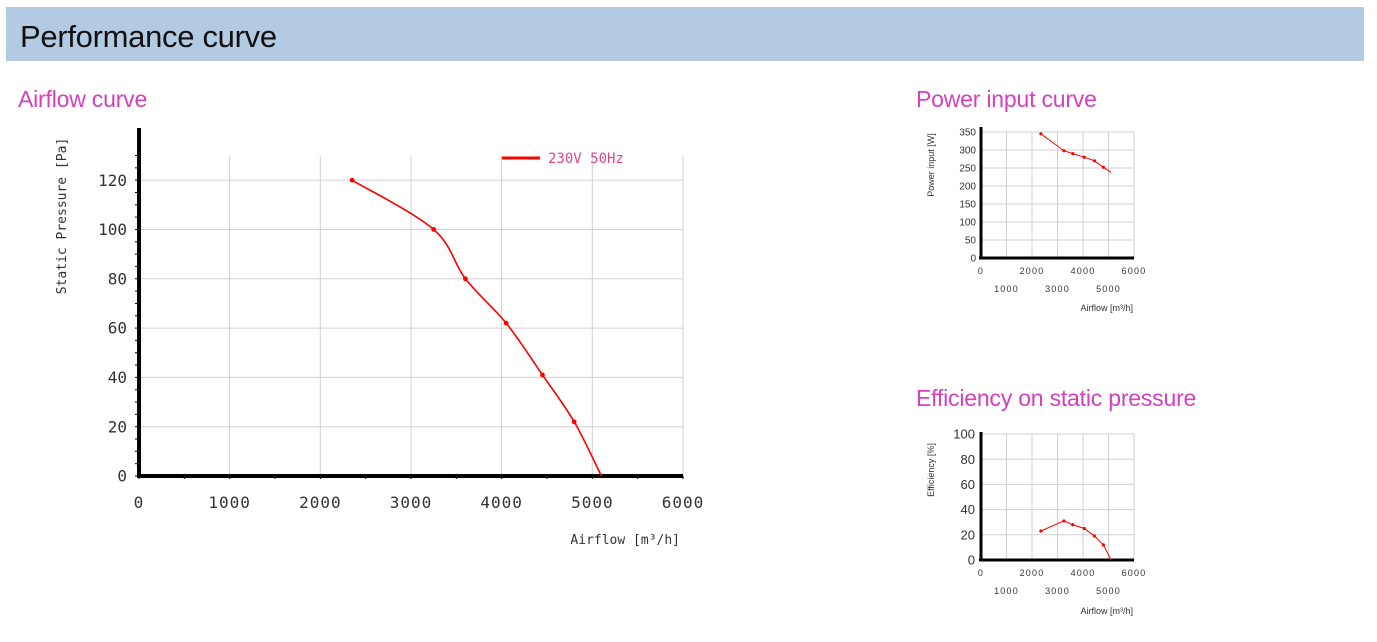  I want to click on efficiency-chart-title: Efficiency on static pressure, so click(1056, 398).